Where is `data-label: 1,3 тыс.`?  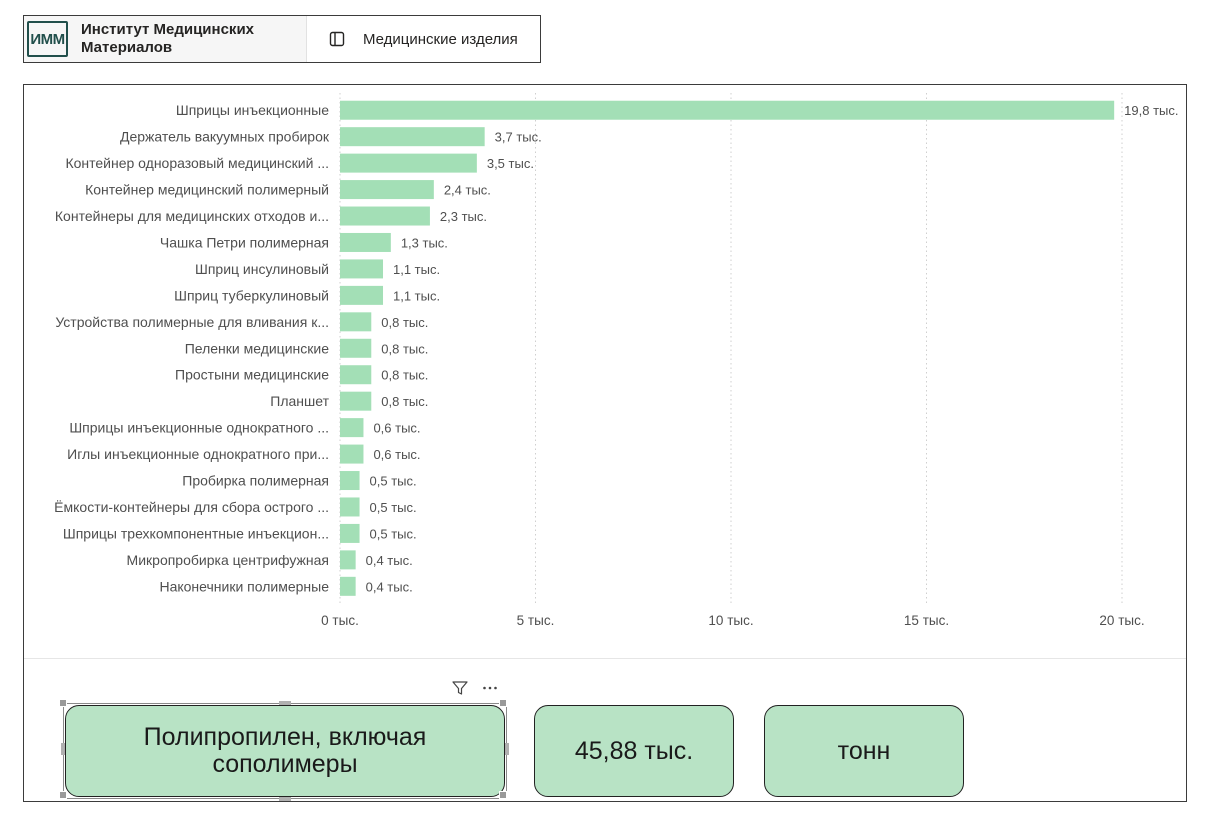
data-label: 1,3 тыс. is located at coordinates (424, 242).